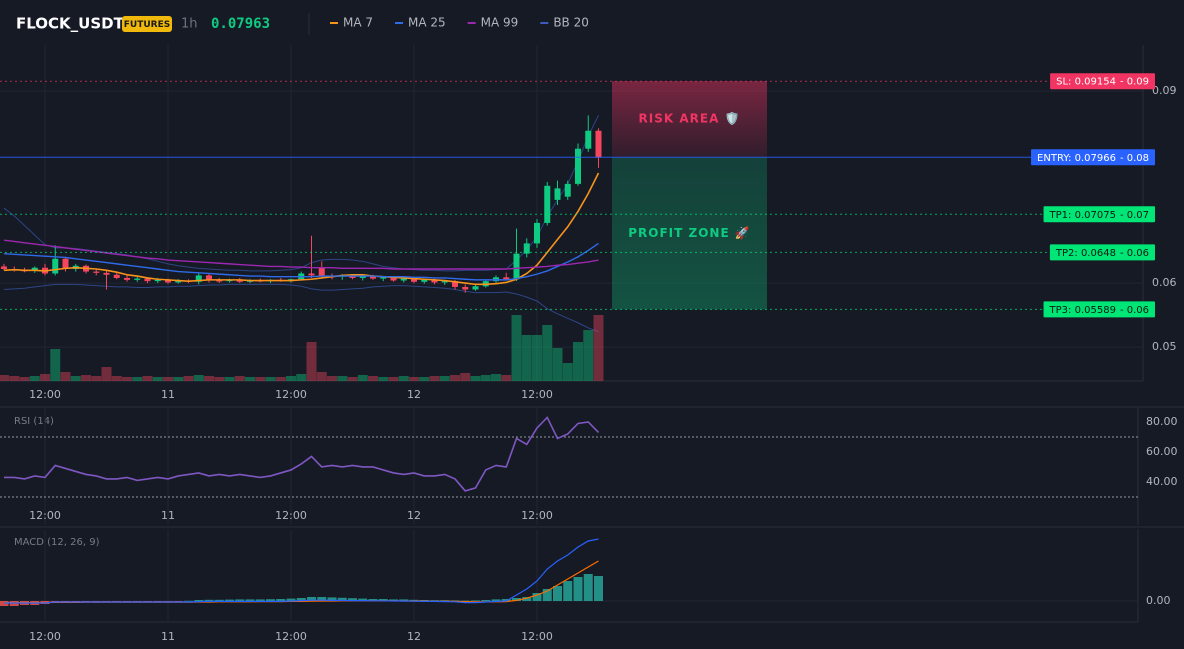 This screenshot has width=1184, height=649. Describe the element at coordinates (70, 24) in the screenshot. I see `symbol: FLOCK_USDT` at that location.